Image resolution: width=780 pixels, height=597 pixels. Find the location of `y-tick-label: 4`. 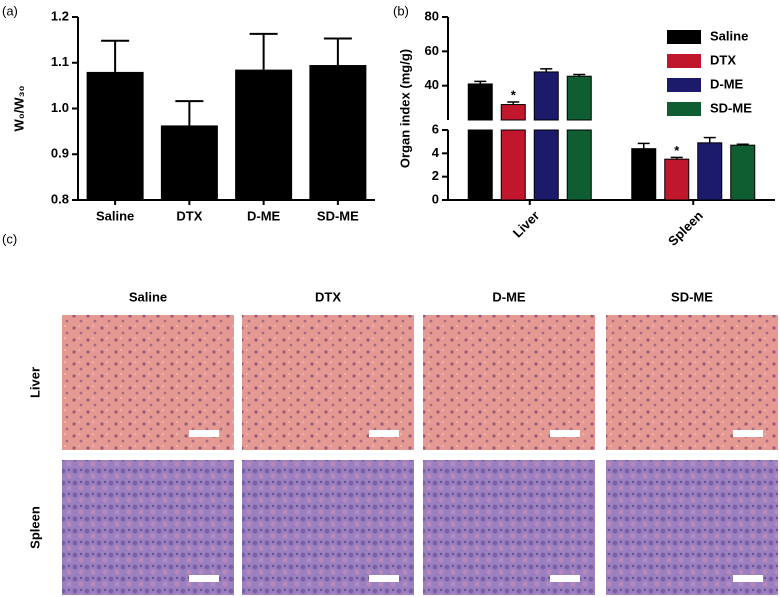

y-tick-label: 4 is located at coordinates (436, 152).